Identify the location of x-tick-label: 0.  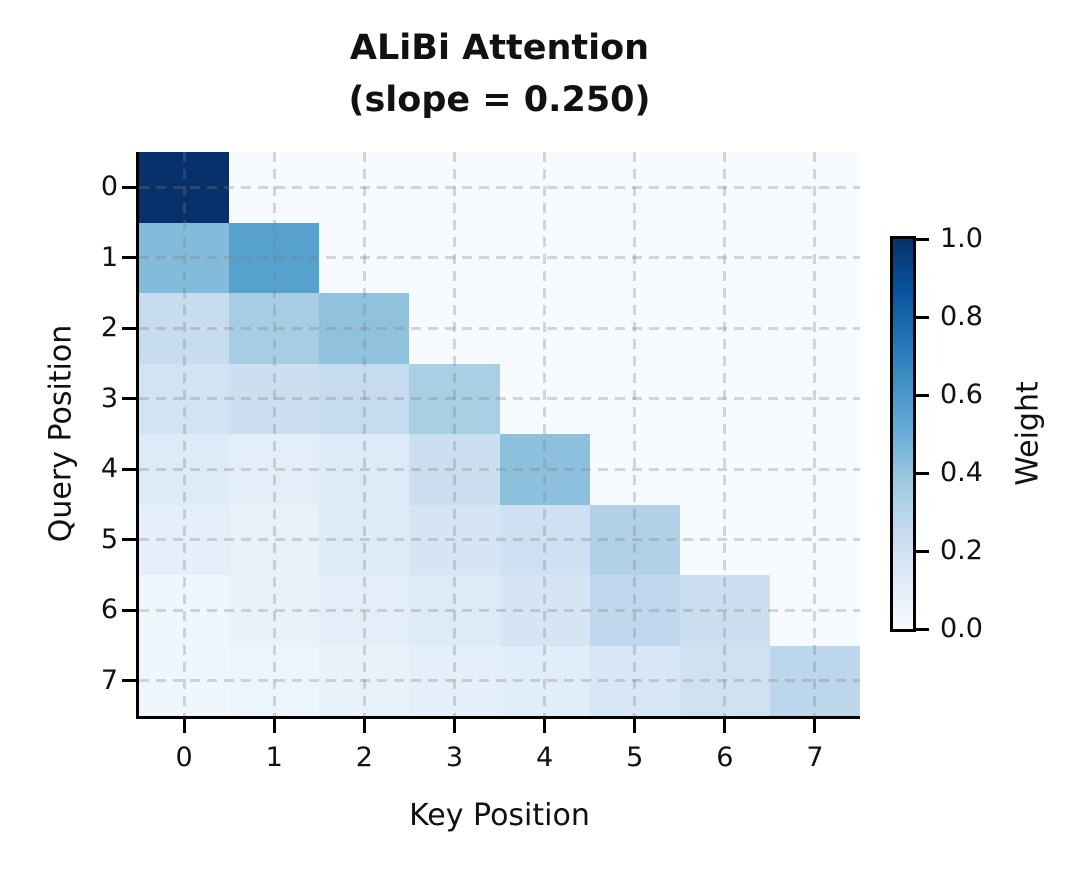
(184, 757).